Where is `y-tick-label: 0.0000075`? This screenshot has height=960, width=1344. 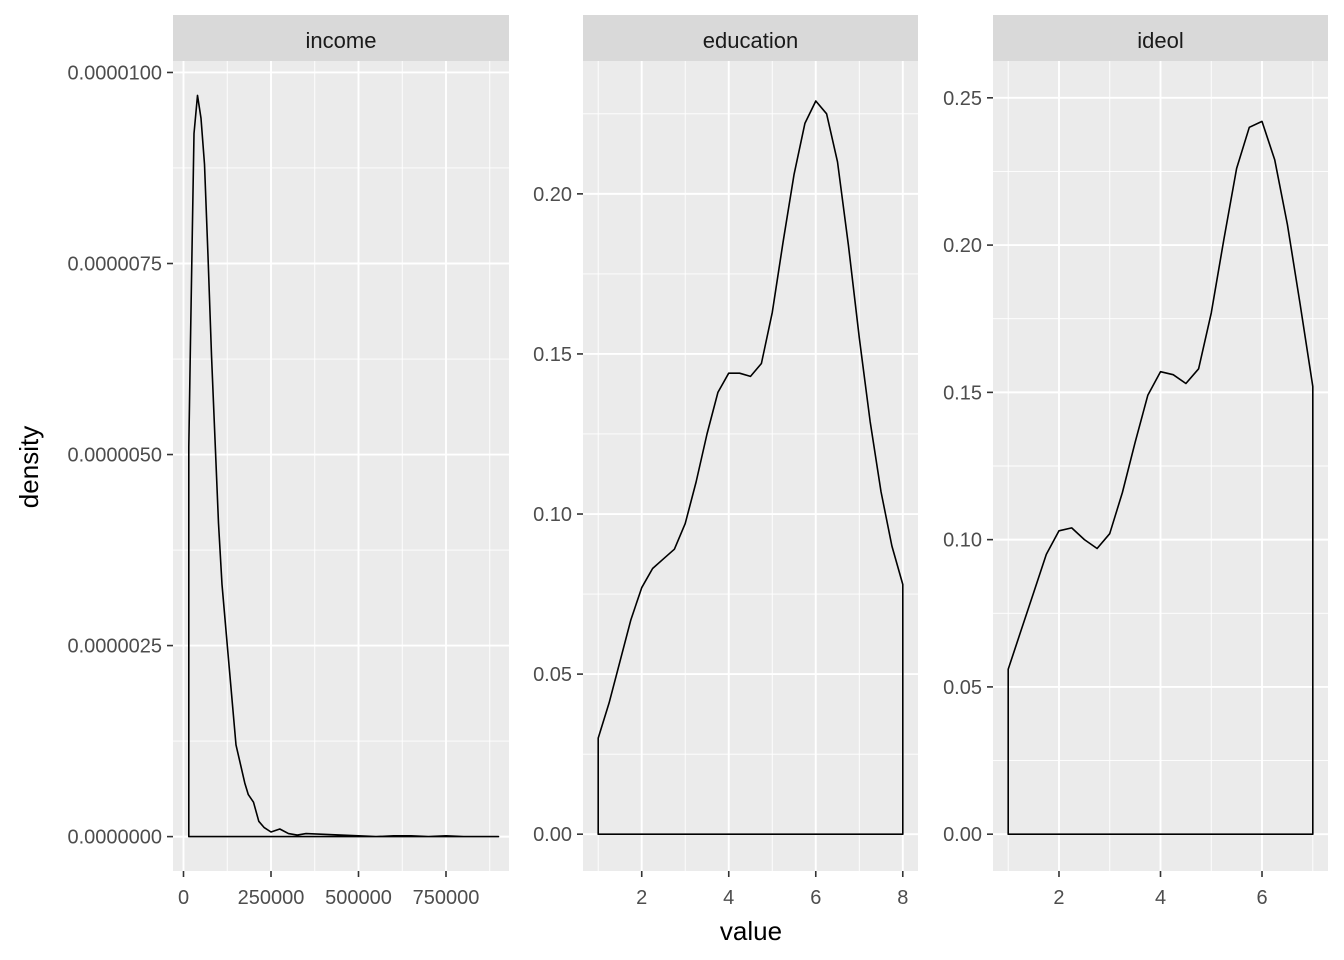
y-tick-label: 0.0000075 is located at coordinates (114, 265).